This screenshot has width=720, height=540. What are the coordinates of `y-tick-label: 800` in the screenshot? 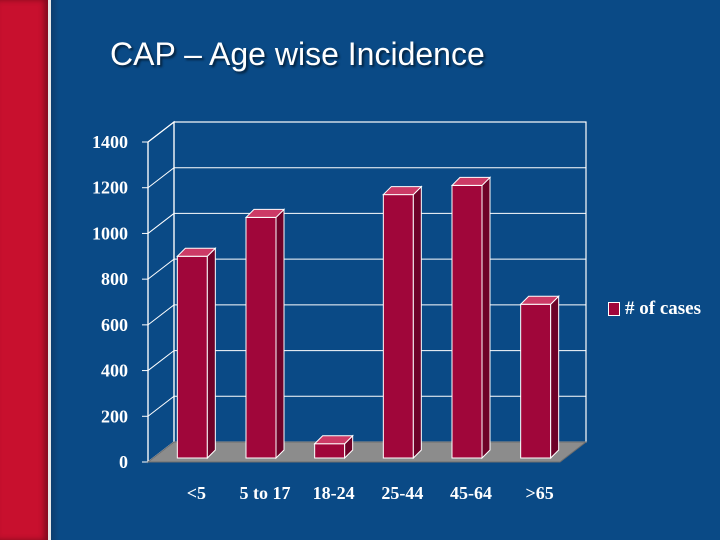 It's located at (114, 279).